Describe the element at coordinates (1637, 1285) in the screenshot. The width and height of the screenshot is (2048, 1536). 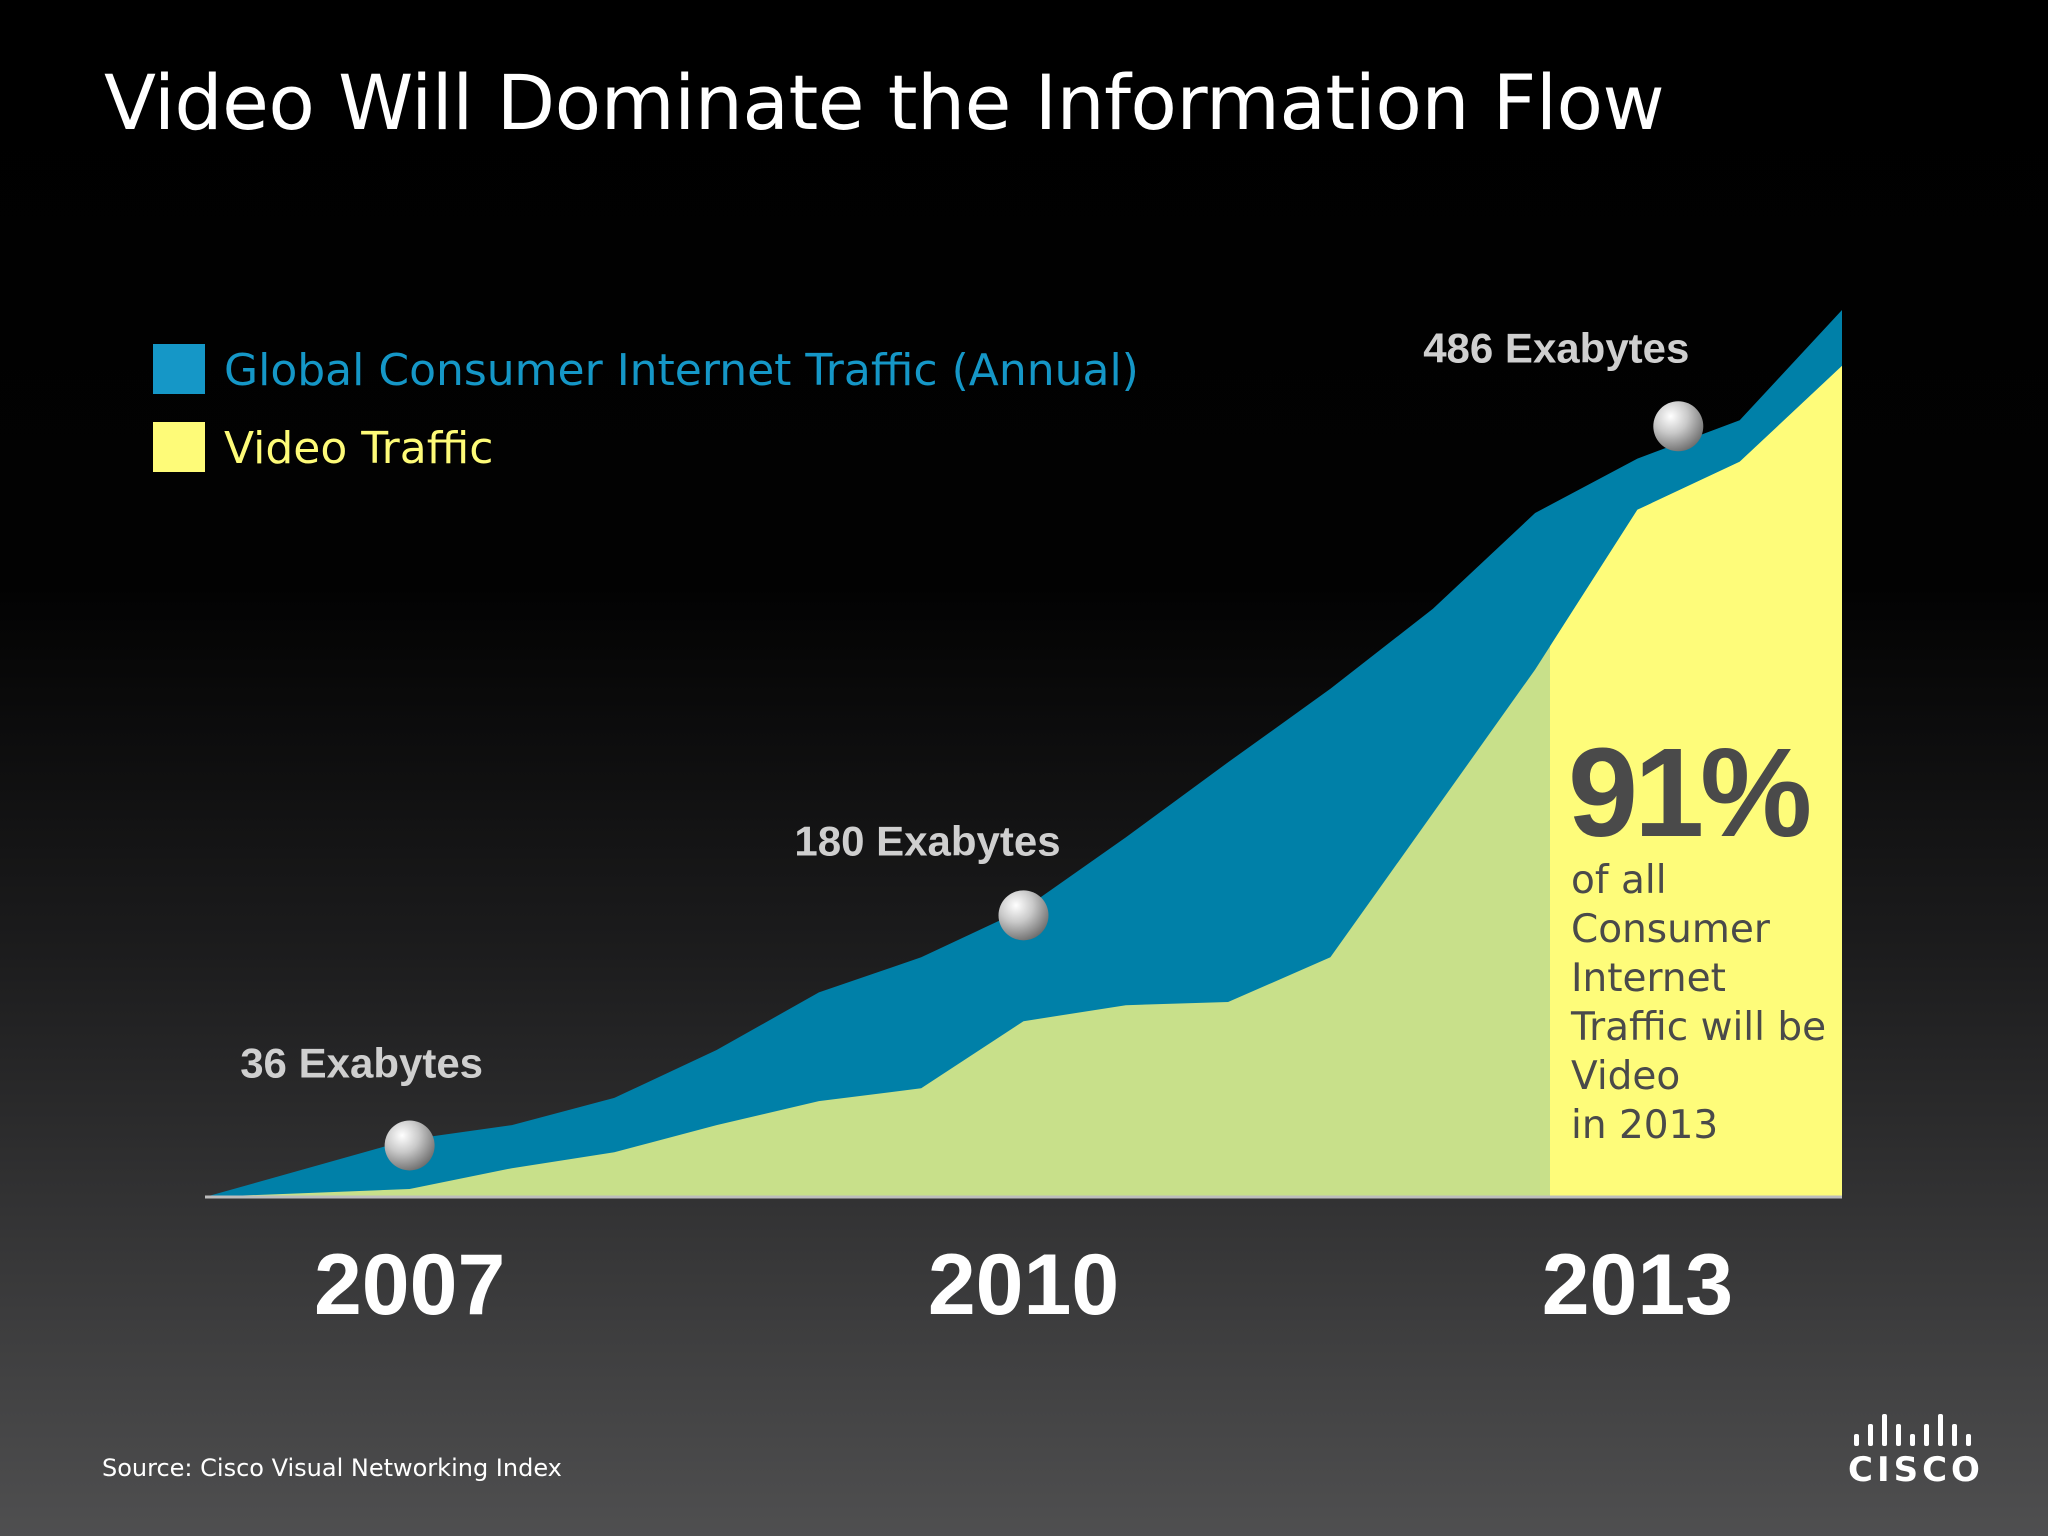
I see `x-tick-label-2013: 2013` at that location.